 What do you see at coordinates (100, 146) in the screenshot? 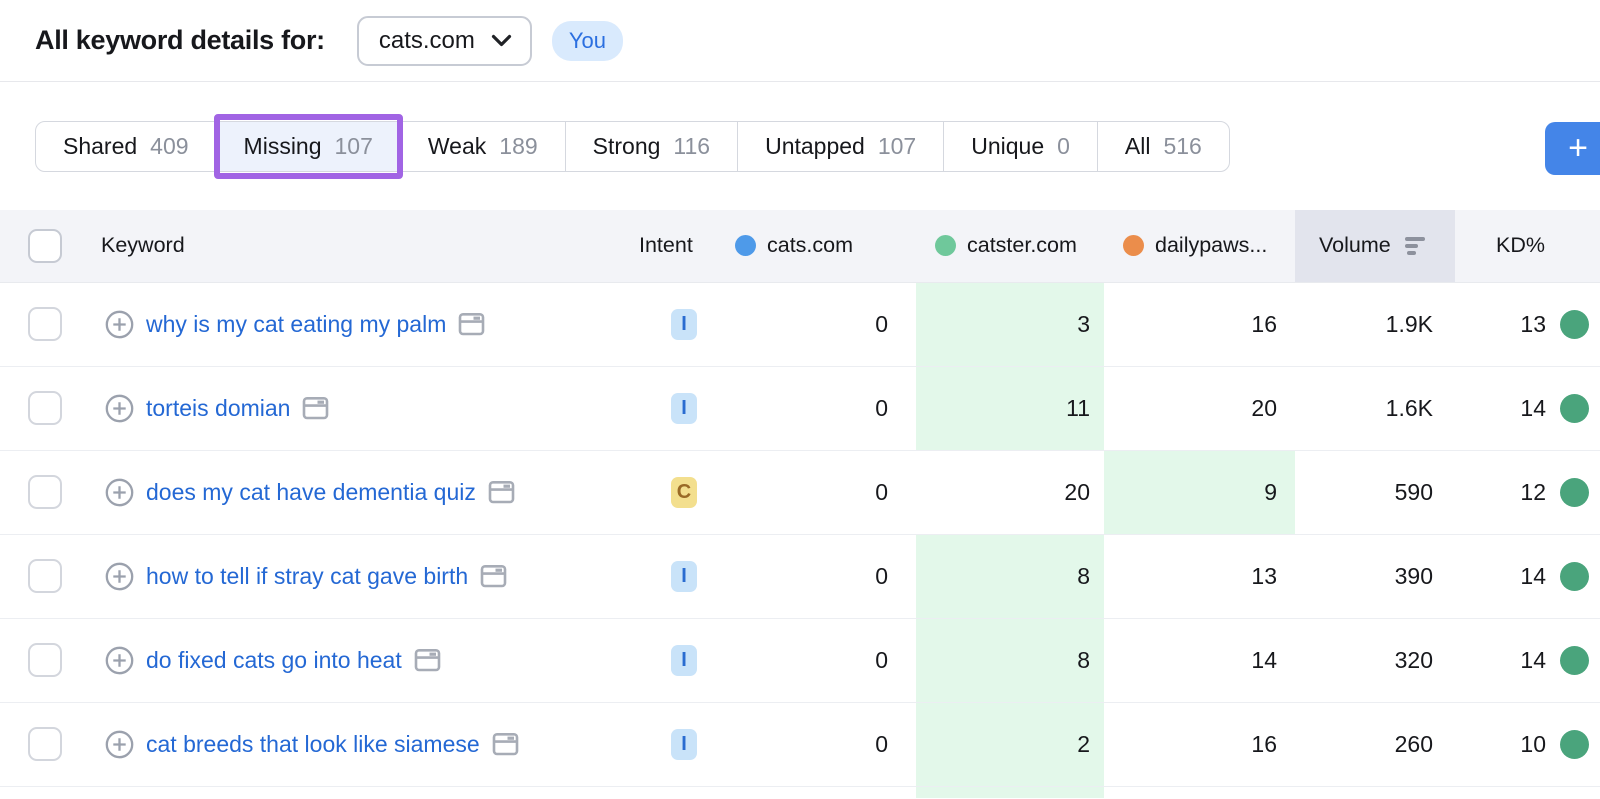
I see `tab-label: Shared` at bounding box center [100, 146].